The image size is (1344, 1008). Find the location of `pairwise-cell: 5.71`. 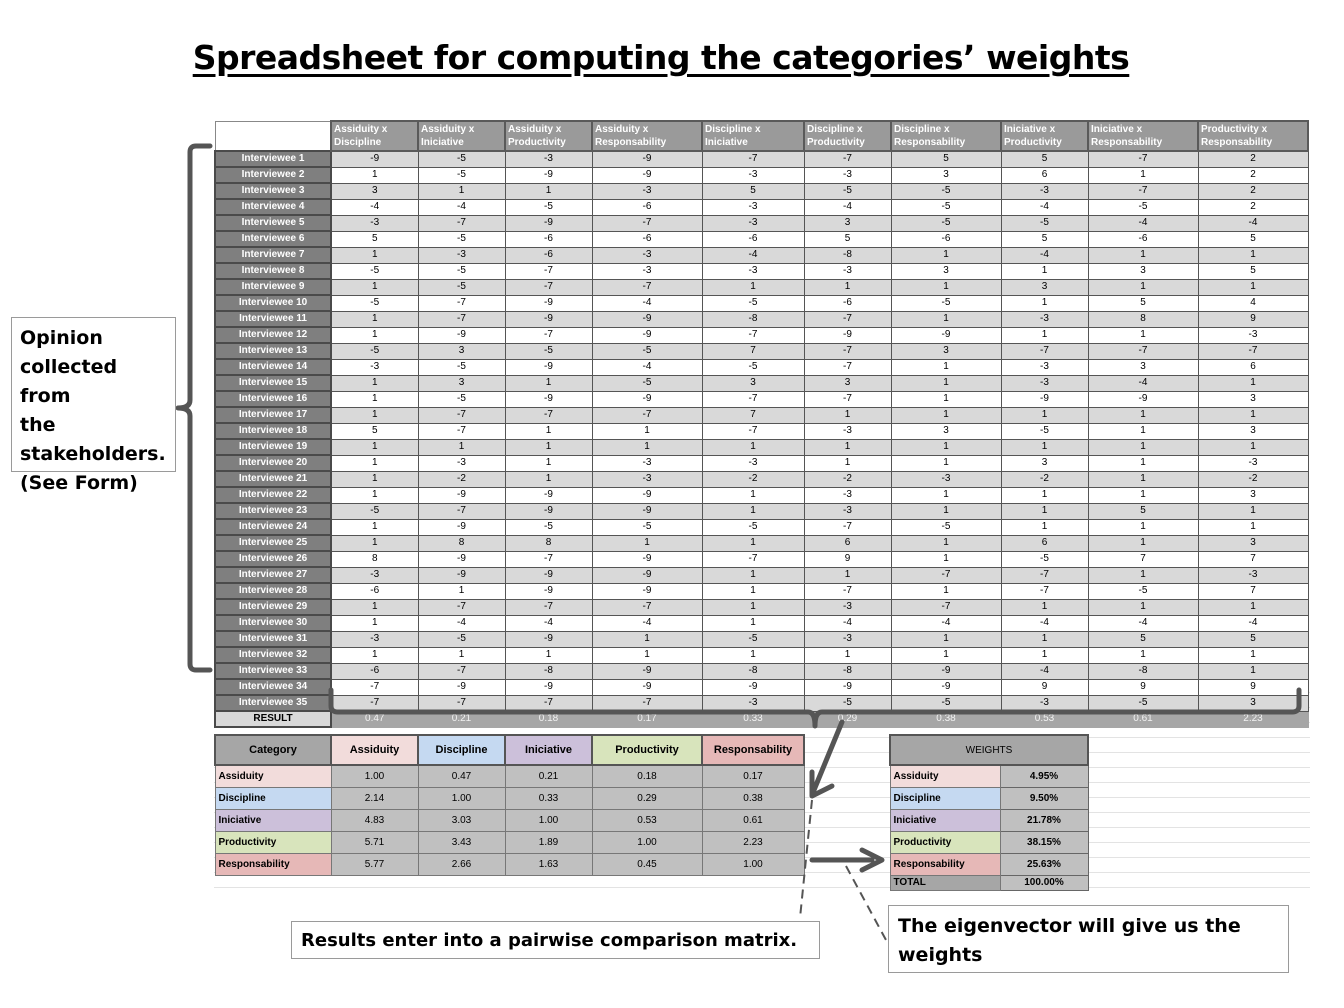

pairwise-cell: 5.71 is located at coordinates (374, 842).